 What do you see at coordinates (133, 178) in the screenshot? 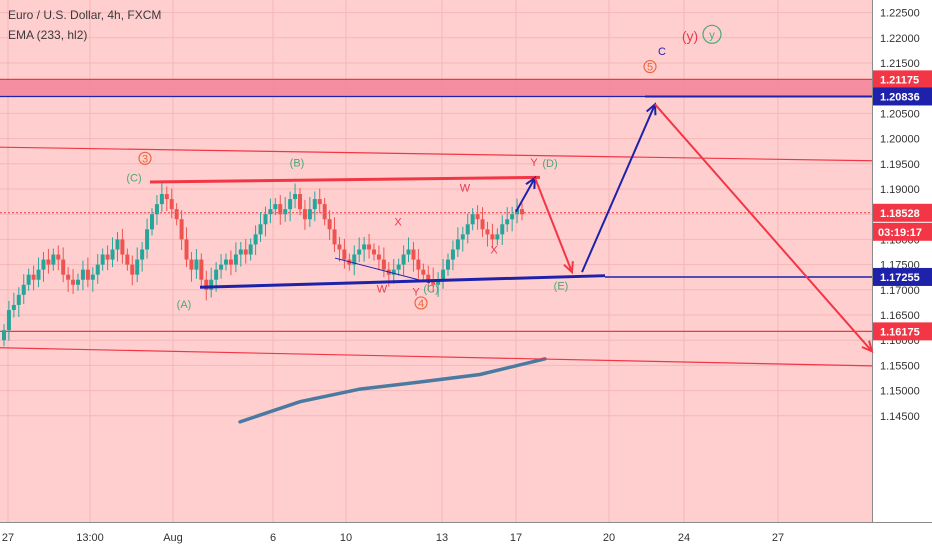
I see `wave-label: (C)` at bounding box center [133, 178].